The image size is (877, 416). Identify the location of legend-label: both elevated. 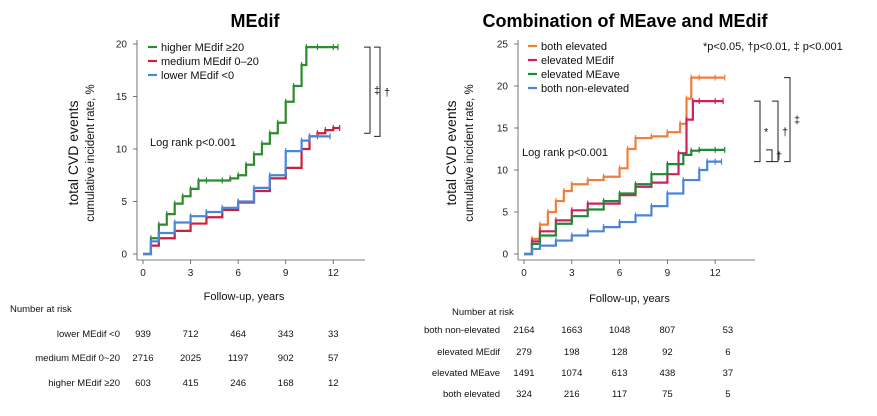
(574, 47).